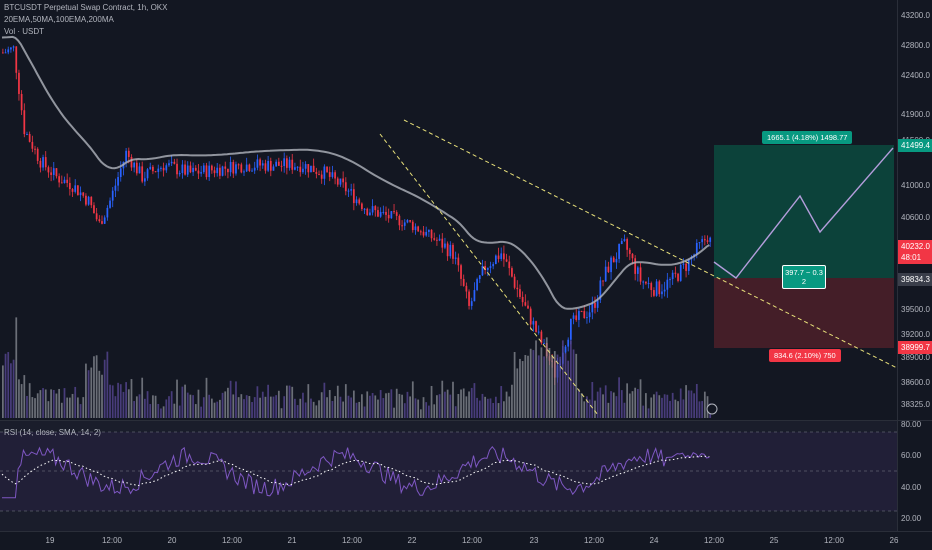 Image resolution: width=932 pixels, height=550 pixels. Describe the element at coordinates (59, 19) in the screenshot. I see `indicators-legend: 20EMA,50MA,100EMA,200MA` at that location.